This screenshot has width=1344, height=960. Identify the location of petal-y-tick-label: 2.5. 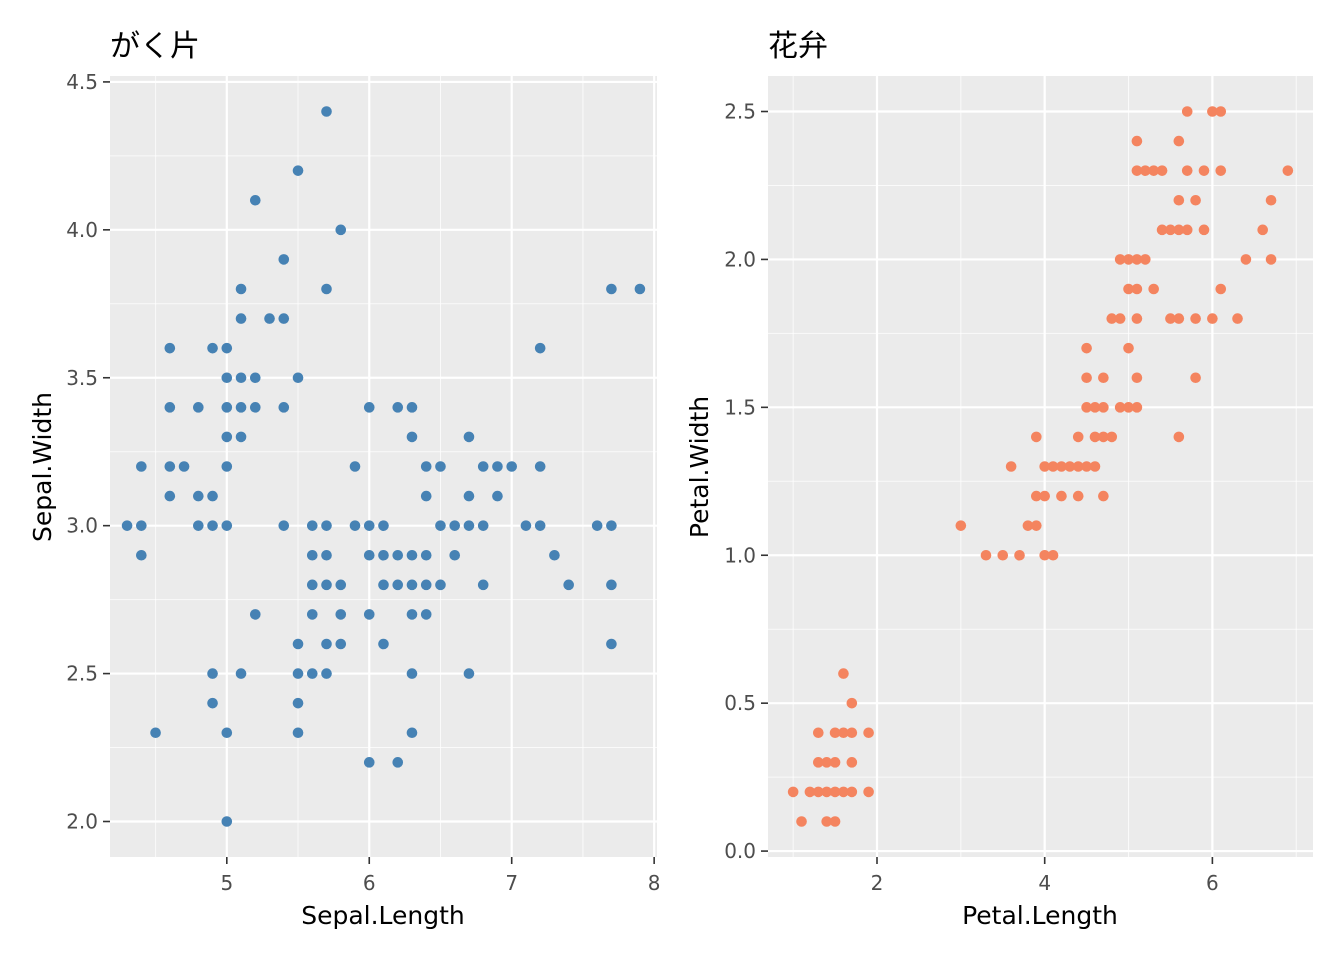
(740, 112).